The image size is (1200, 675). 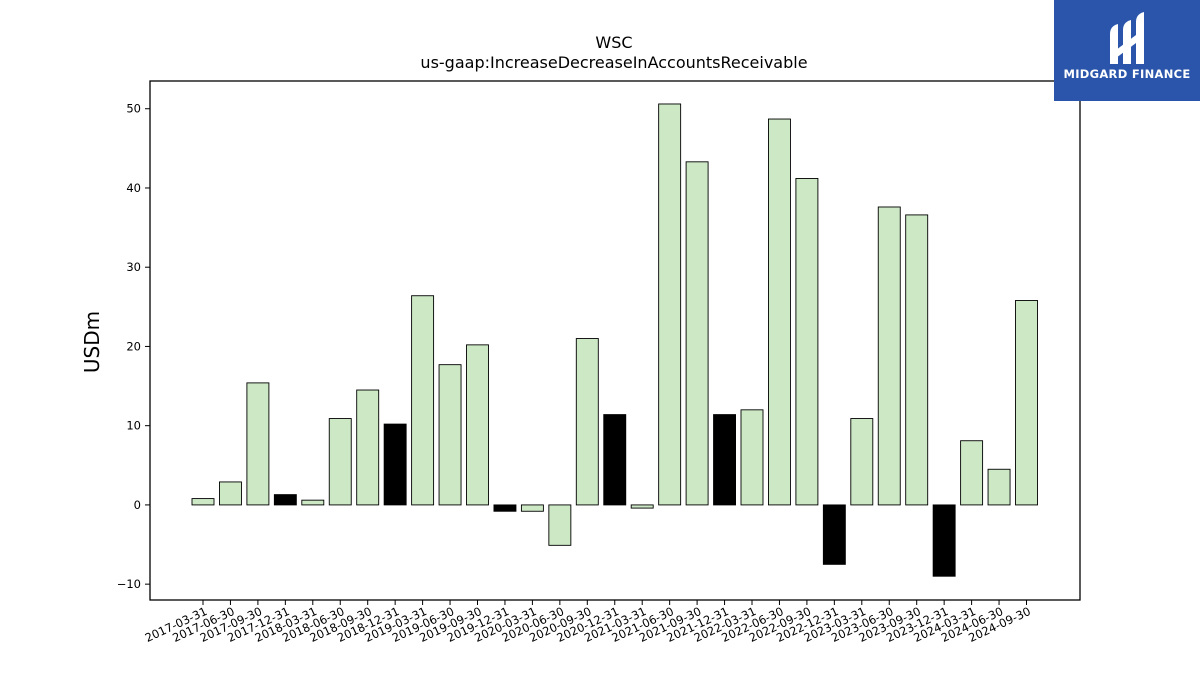 I want to click on logo-mark-icon, so click(x=1127, y=38).